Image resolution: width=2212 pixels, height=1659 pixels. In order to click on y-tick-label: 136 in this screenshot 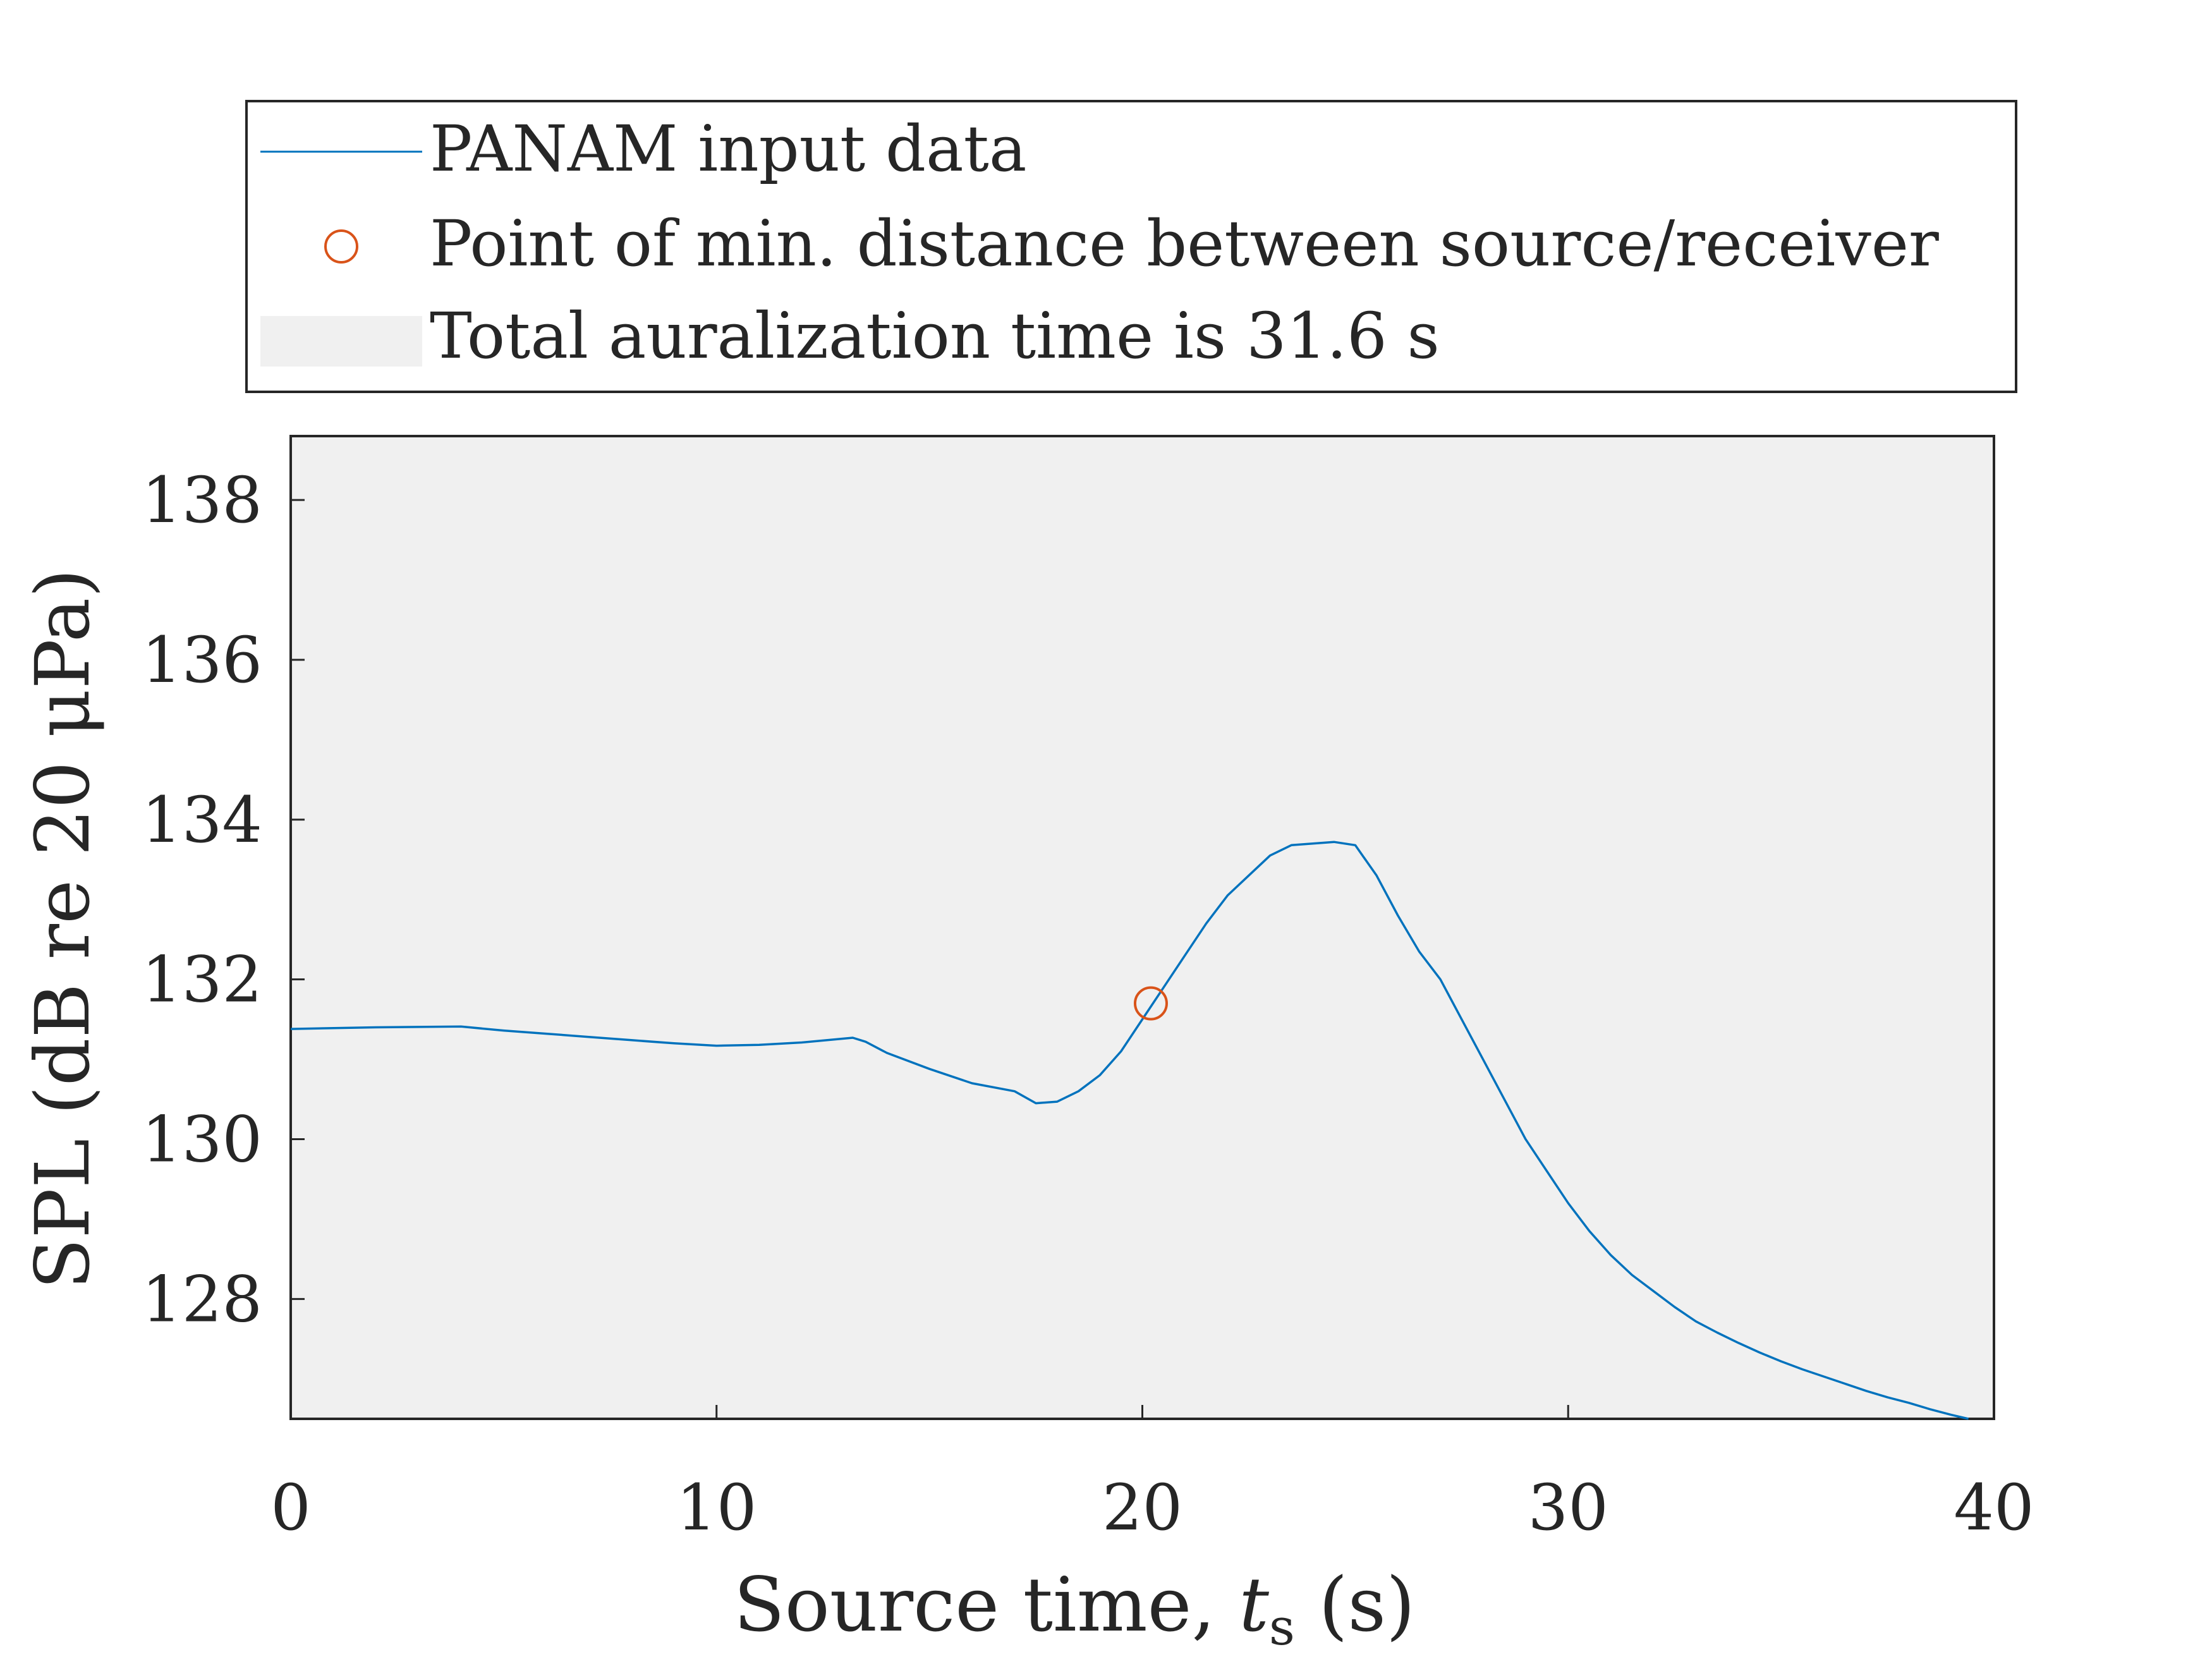, I will do `click(202, 660)`.